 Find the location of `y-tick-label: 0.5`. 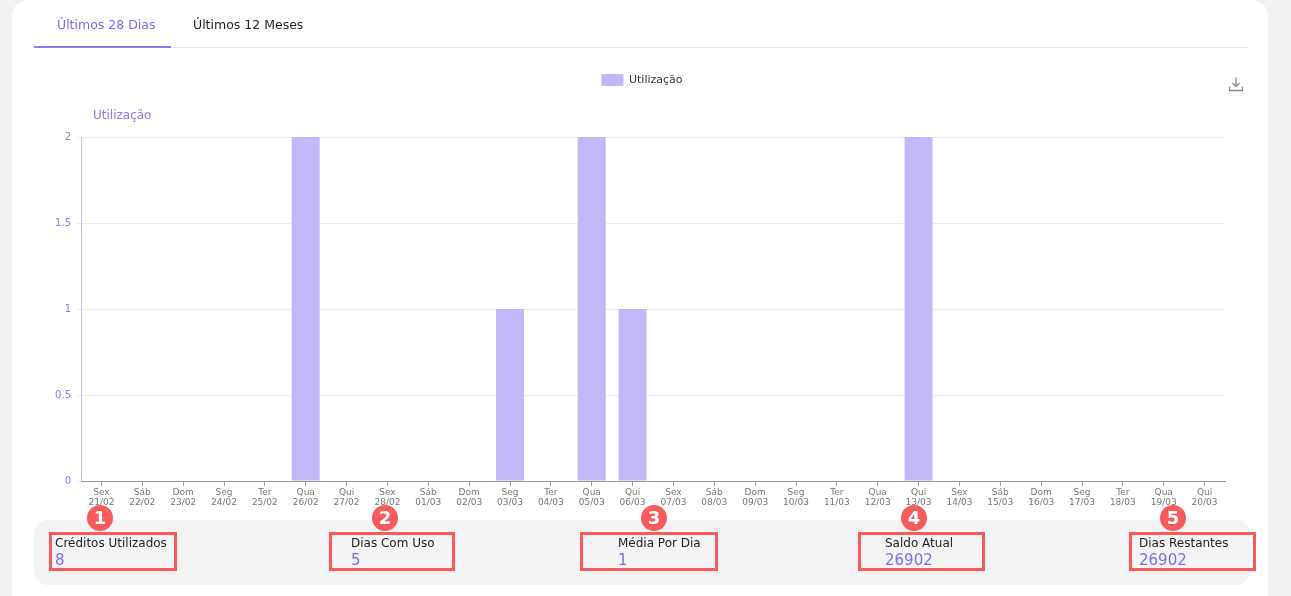

y-tick-label: 0.5 is located at coordinates (63, 394).